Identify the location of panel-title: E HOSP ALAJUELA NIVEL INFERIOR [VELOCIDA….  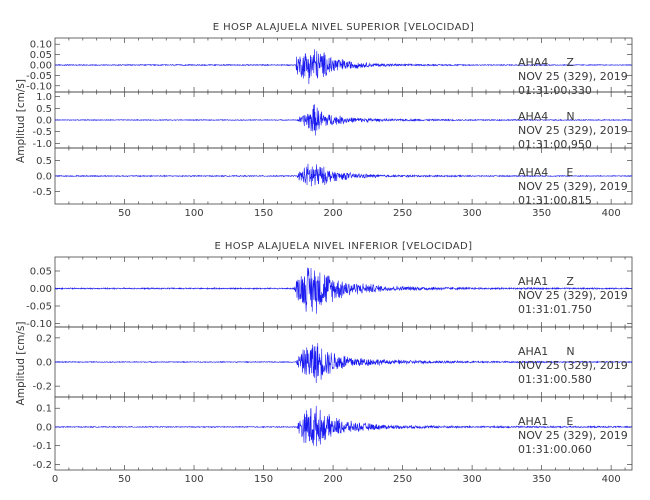
(344, 246).